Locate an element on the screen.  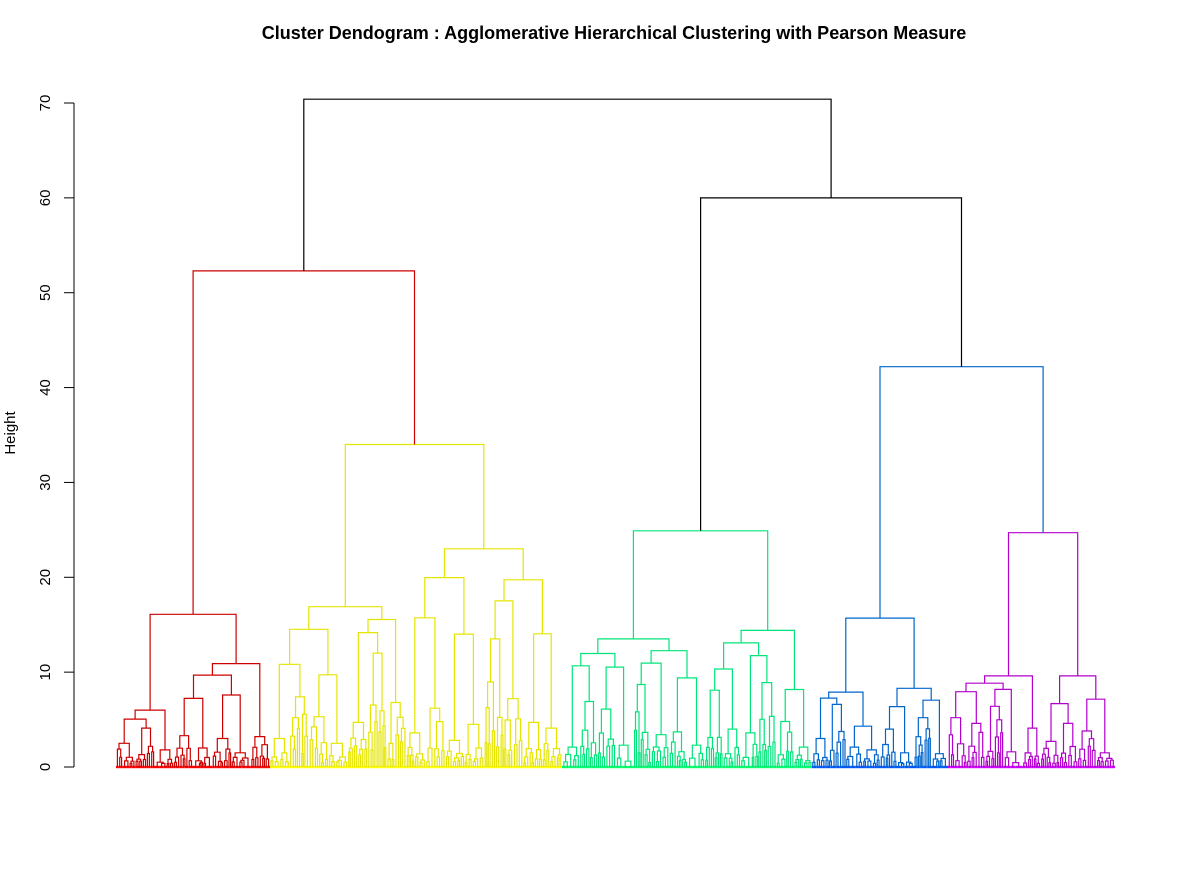
y-tick-label-10: 10 is located at coordinates (45, 672).